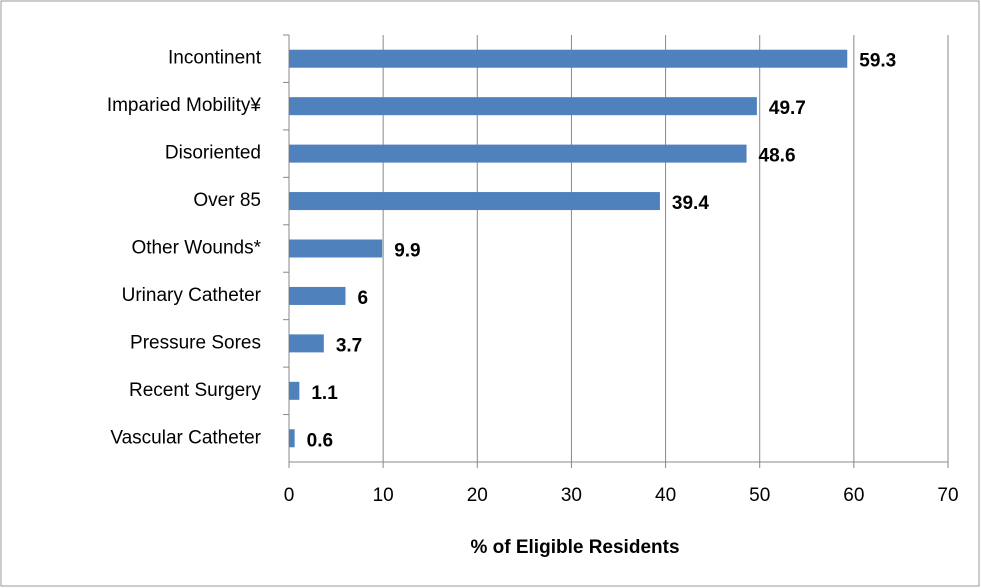 Image resolution: width=981 pixels, height=588 pixels. I want to click on y-tick-label: Imparied Mobility¥, so click(184, 105).